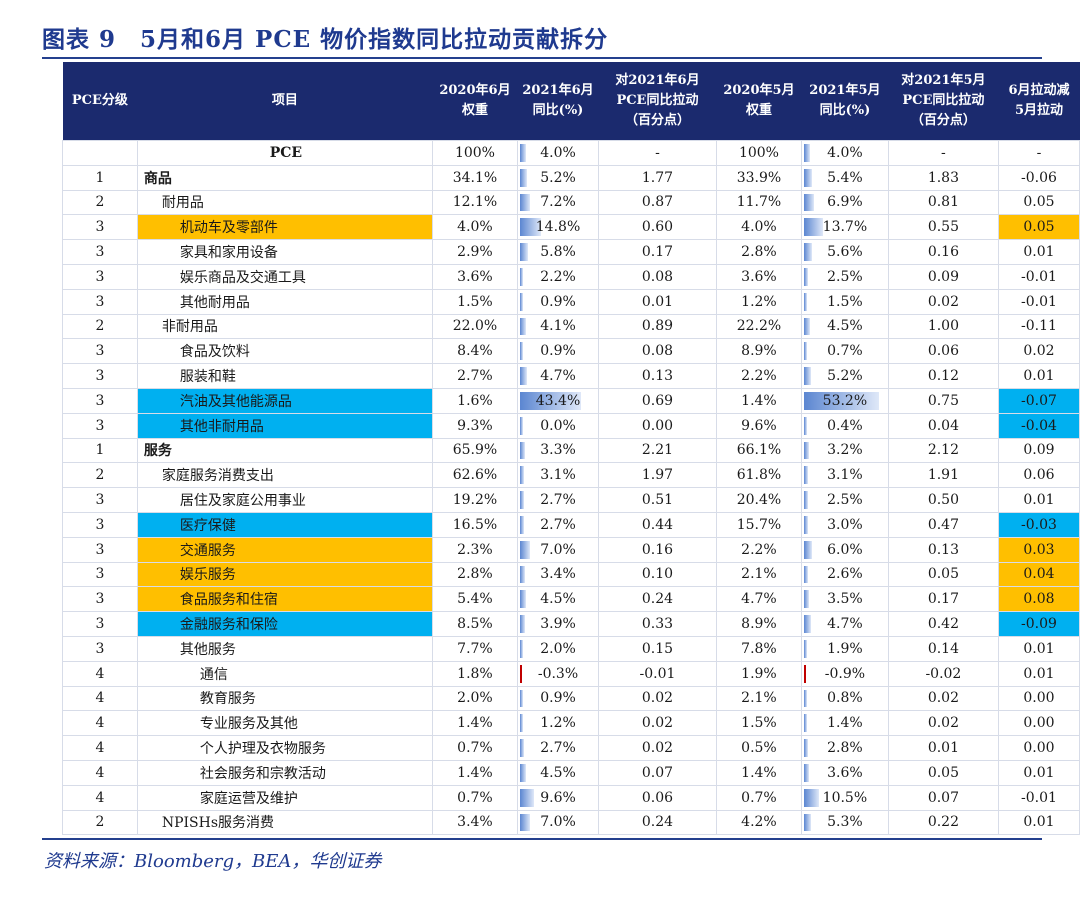 The height and width of the screenshot is (900, 1080). I want to click on cell-pull-jun2021: 0.13, so click(657, 376).